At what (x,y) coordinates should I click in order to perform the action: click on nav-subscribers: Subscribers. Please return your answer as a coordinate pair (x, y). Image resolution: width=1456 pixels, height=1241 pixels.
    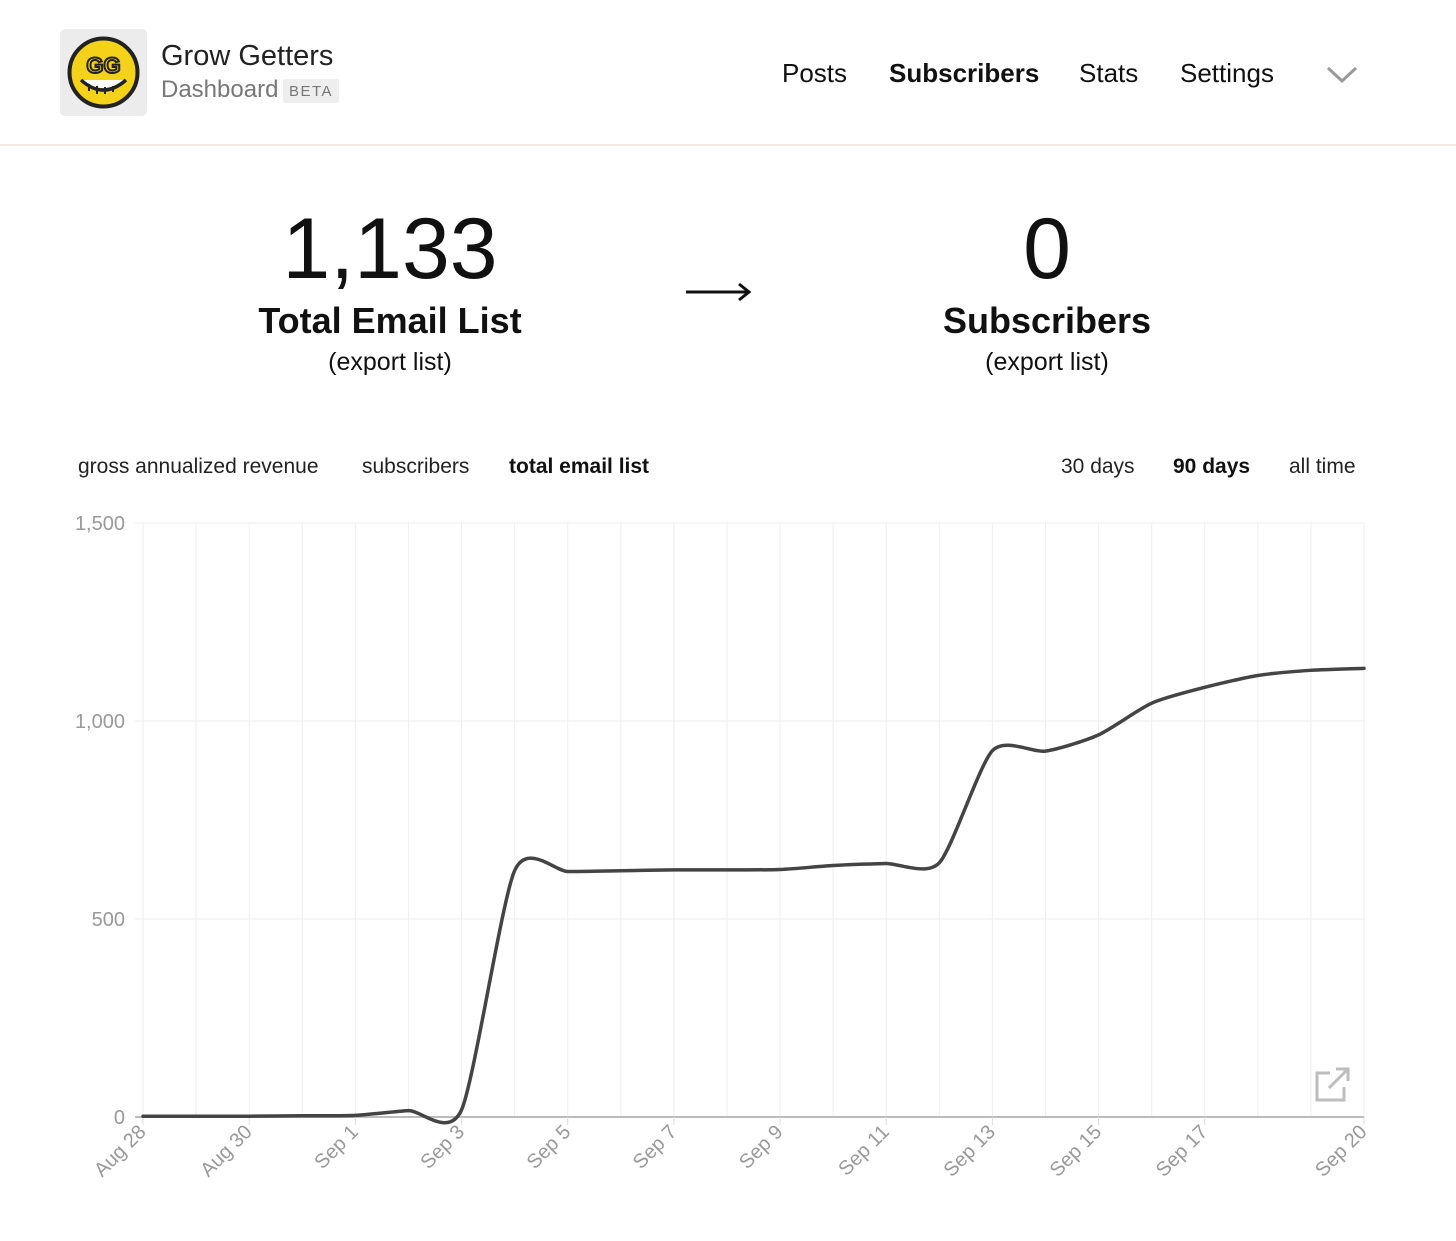
    Looking at the image, I should click on (964, 73).